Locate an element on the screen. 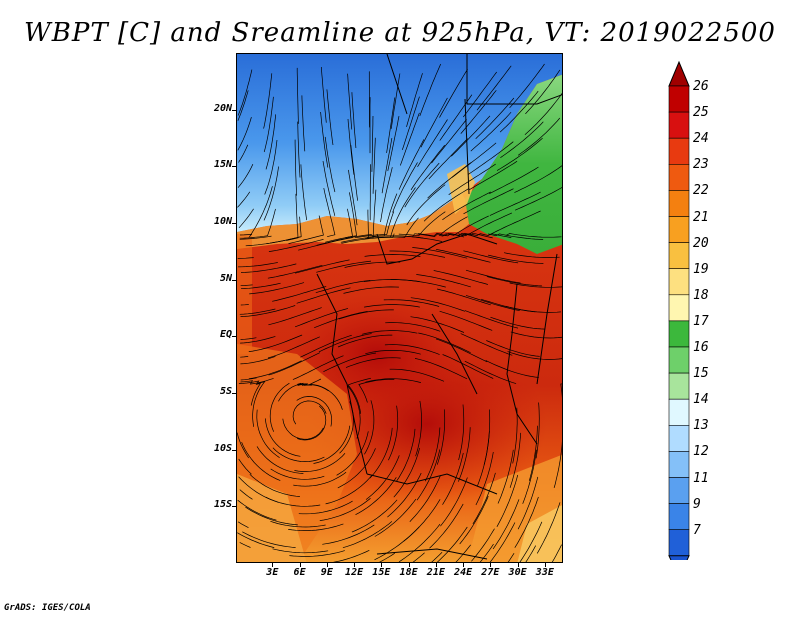 Image resolution: width=800 pixels, height=618 pixels. sw-corner-zone is located at coordinates (272, 518).